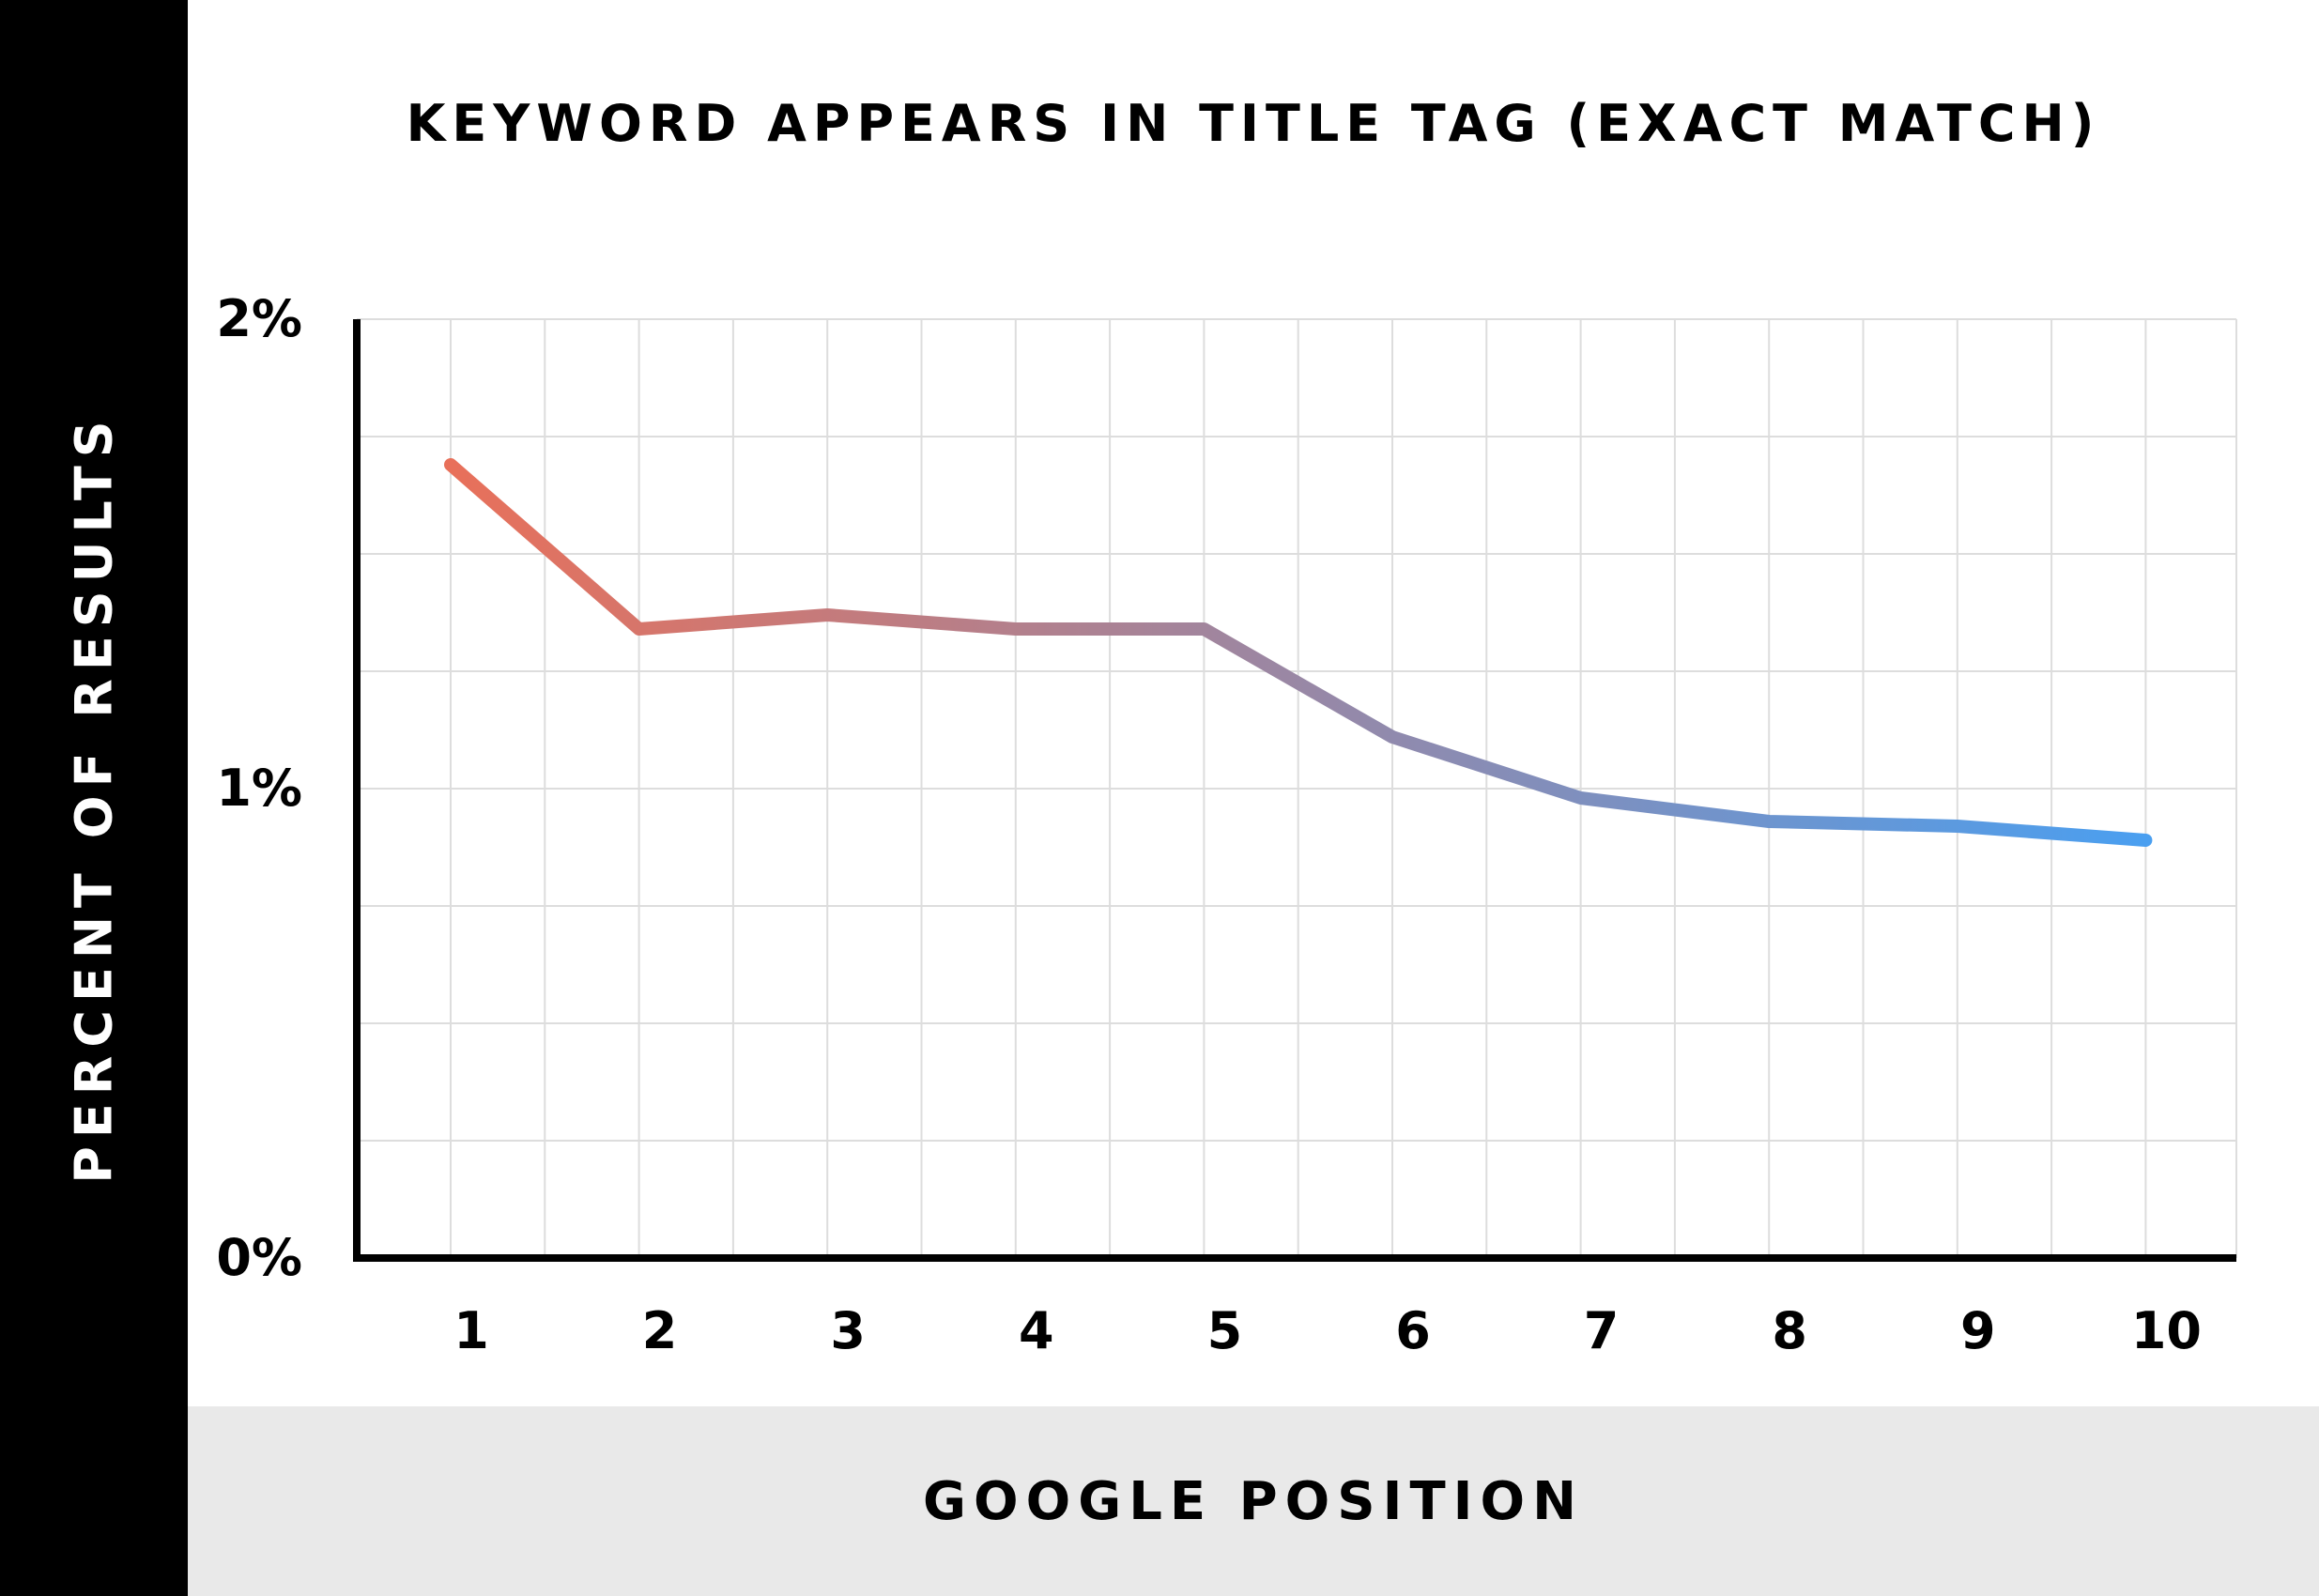 The image size is (2319, 1596). I want to click on x-axis-label: GOOGLE POSITION, so click(1253, 1501).